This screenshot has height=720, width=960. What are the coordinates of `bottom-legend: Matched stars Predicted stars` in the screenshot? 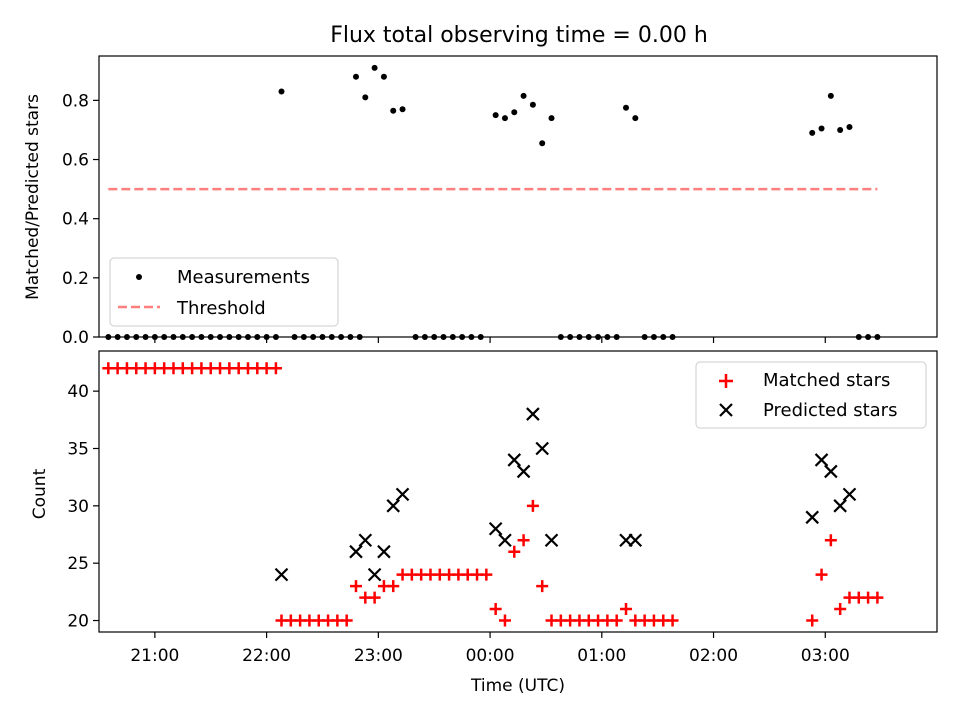 It's located at (811, 395).